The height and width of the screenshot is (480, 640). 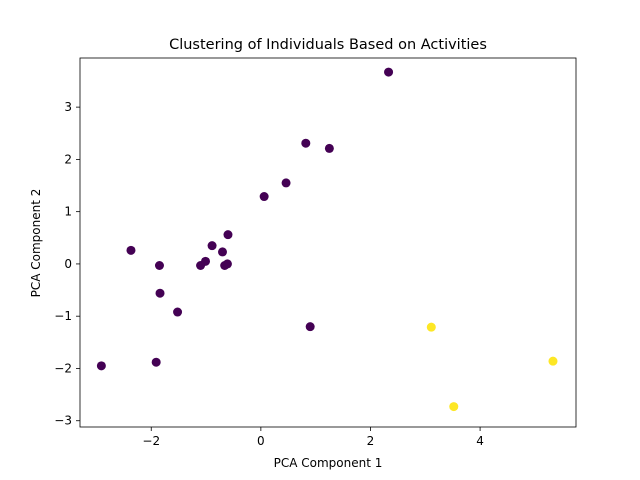 What do you see at coordinates (371, 441) in the screenshot?
I see `x-tick-label: 2` at bounding box center [371, 441].